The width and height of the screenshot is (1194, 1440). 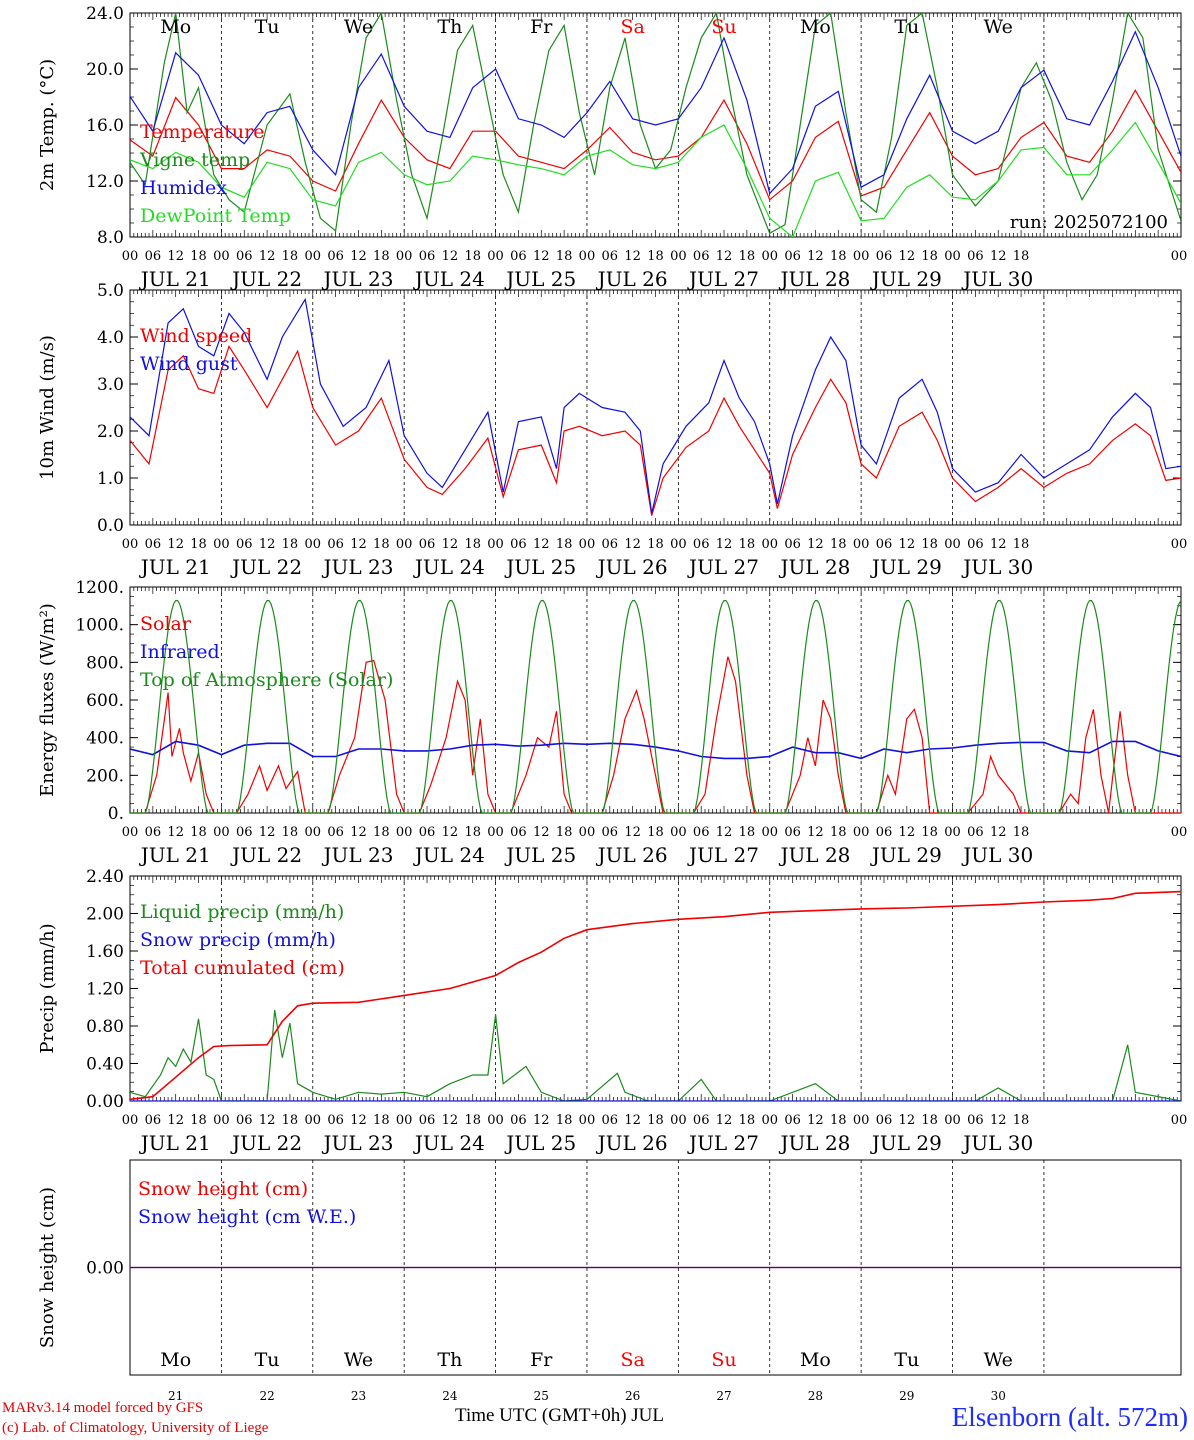 I want to click on credit-model: MARv3.14 model forced by GFS, so click(x=103, y=1408).